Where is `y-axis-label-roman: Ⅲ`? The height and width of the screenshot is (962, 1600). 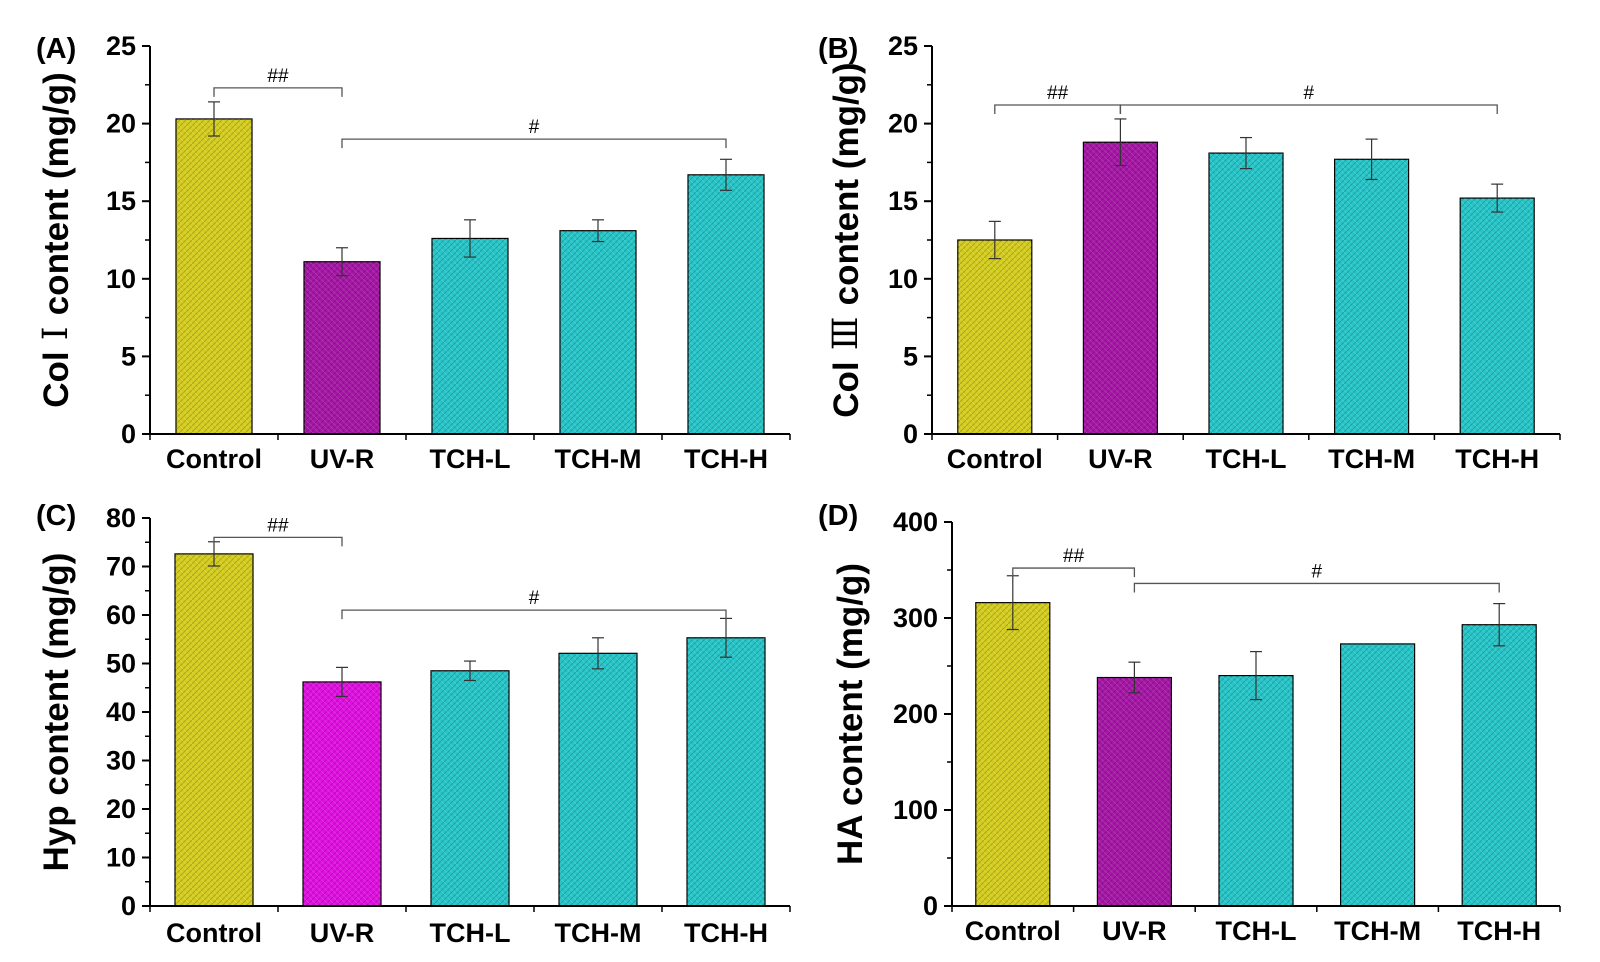 y-axis-label-roman: Ⅲ is located at coordinates (846, 333).